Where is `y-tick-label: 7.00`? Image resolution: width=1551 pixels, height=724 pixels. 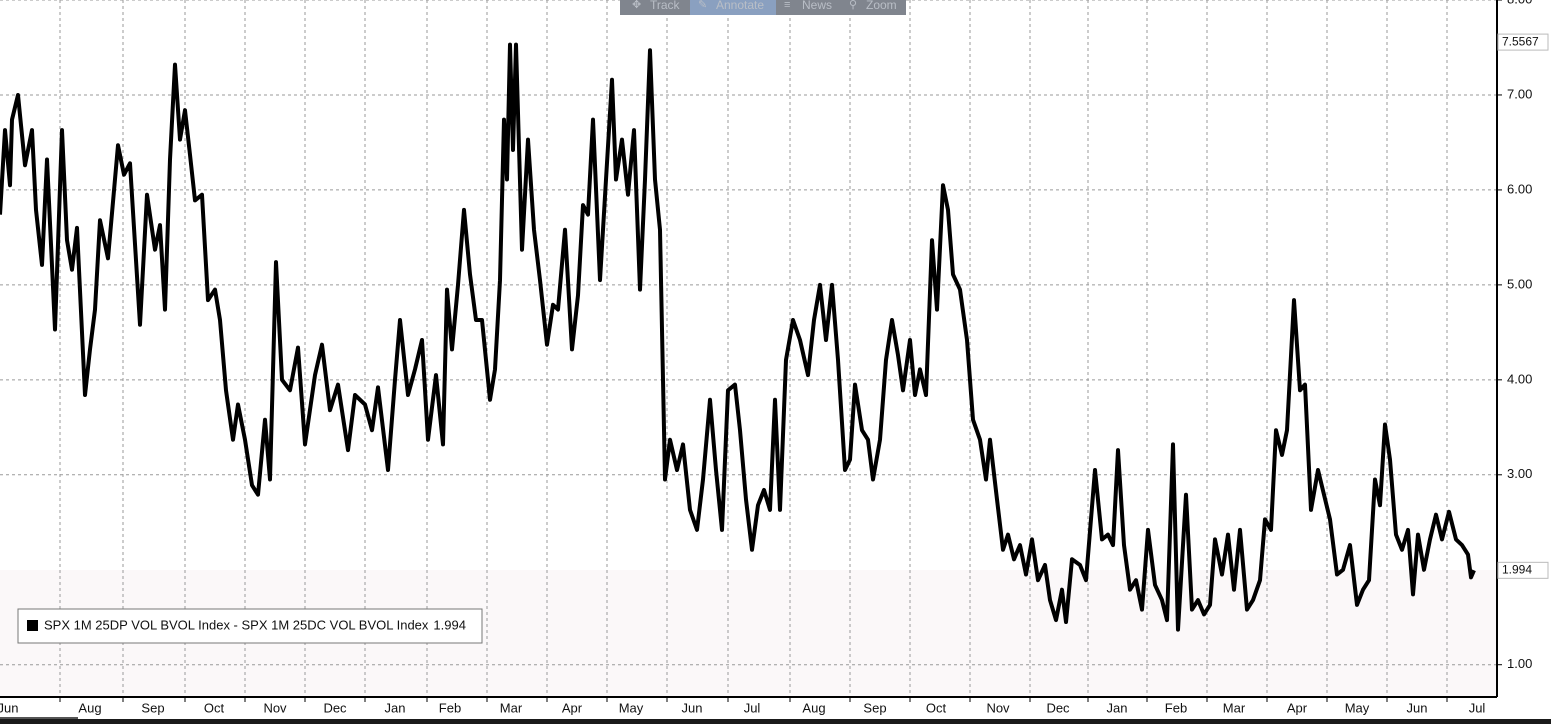
y-tick-label: 7.00 is located at coordinates (1519, 93).